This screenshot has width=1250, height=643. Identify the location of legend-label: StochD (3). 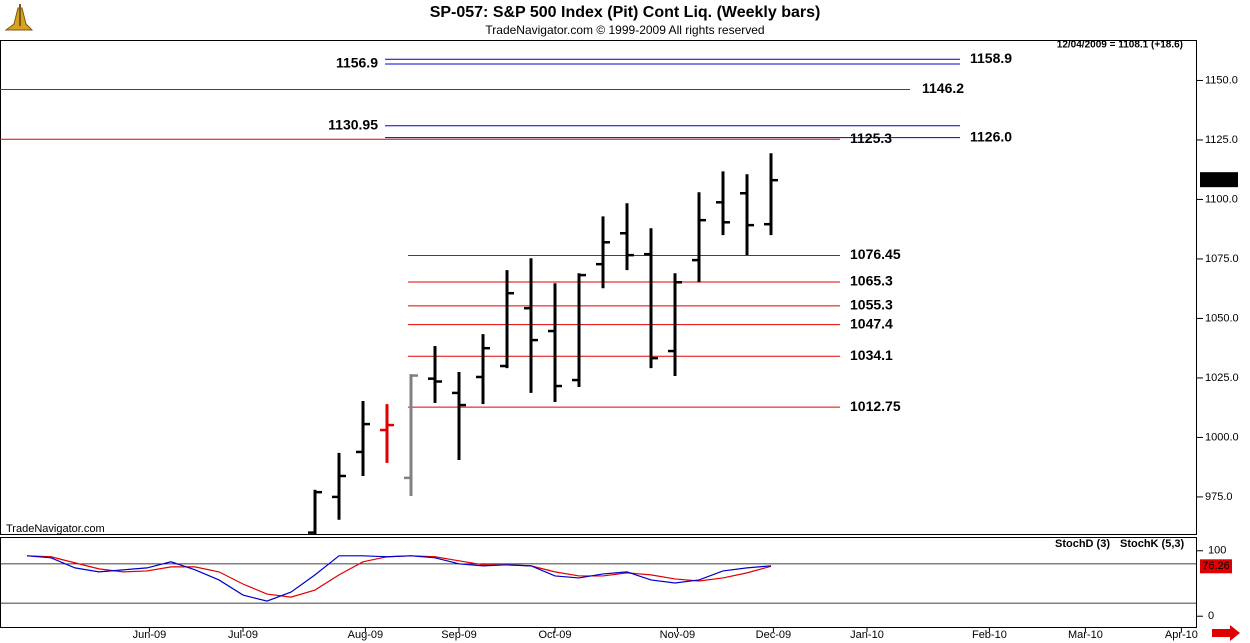
(1082, 544).